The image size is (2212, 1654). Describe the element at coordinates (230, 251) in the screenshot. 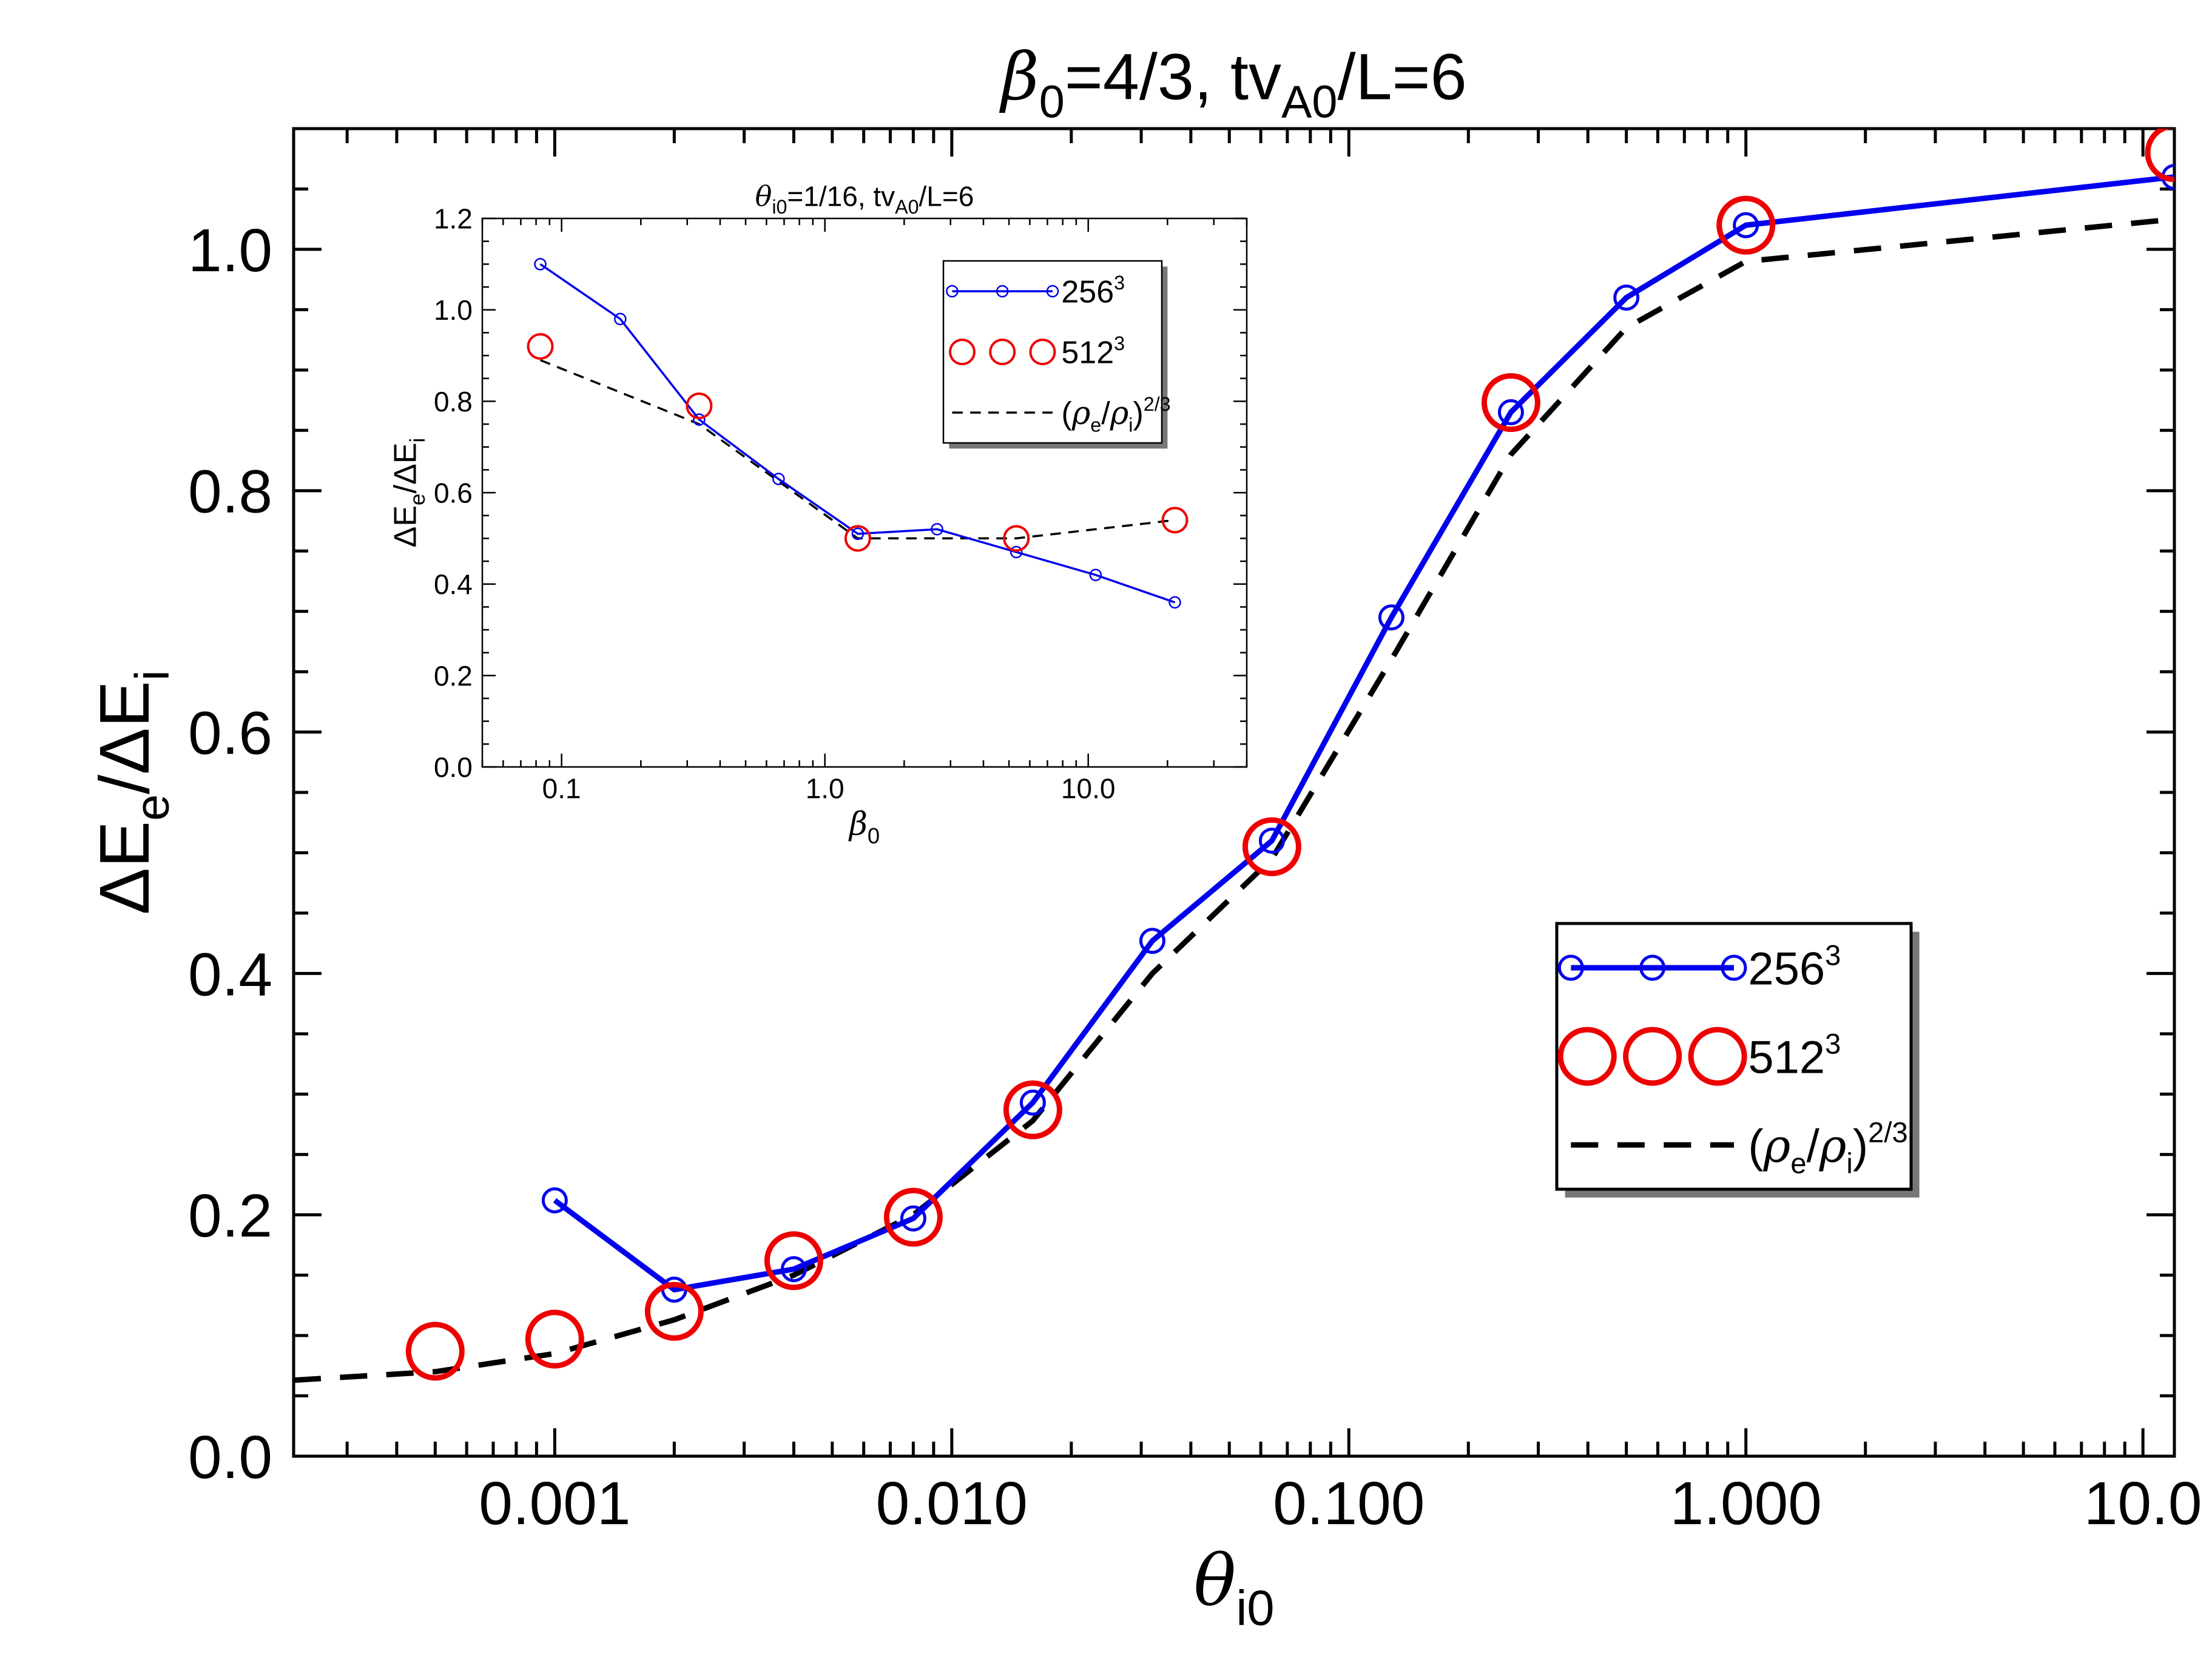

I see `main-y-tick-label: 1.0` at that location.